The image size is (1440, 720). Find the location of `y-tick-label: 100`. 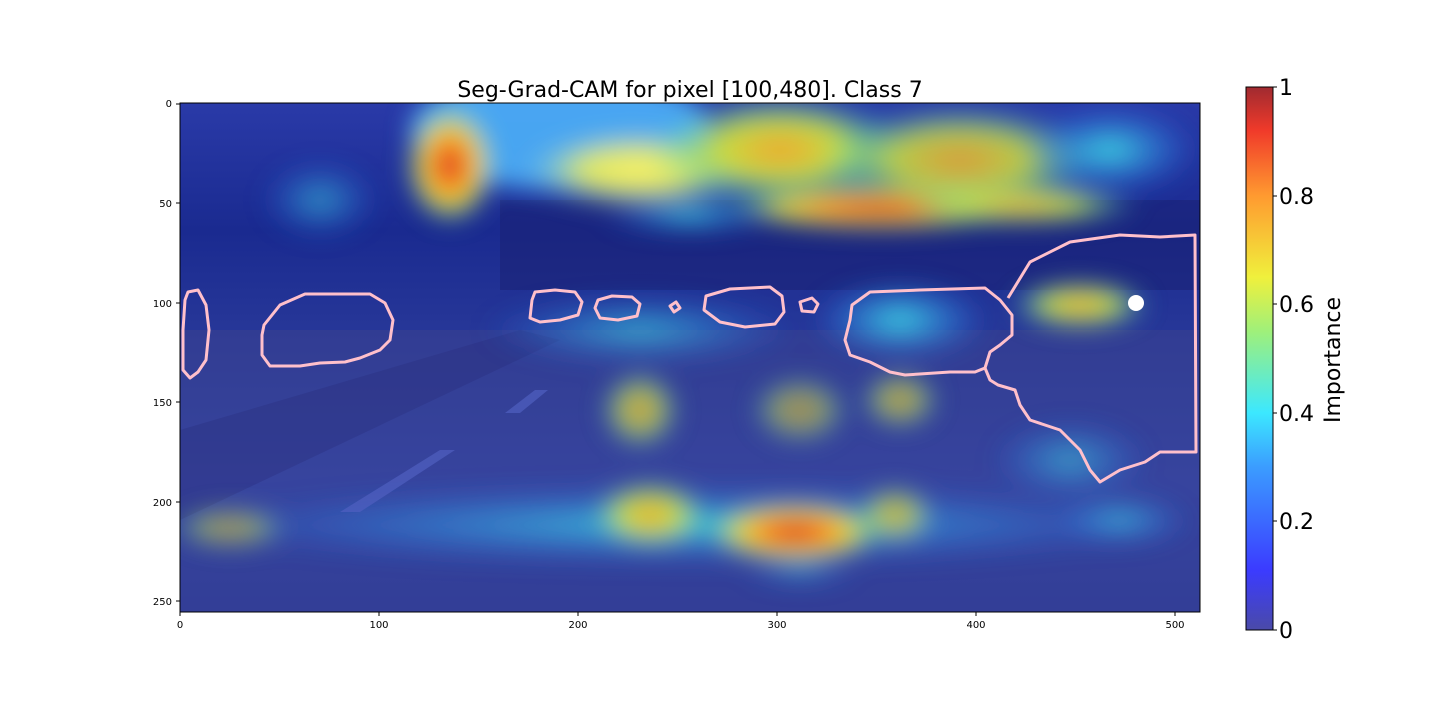

y-tick-label: 100 is located at coordinates (162, 304).